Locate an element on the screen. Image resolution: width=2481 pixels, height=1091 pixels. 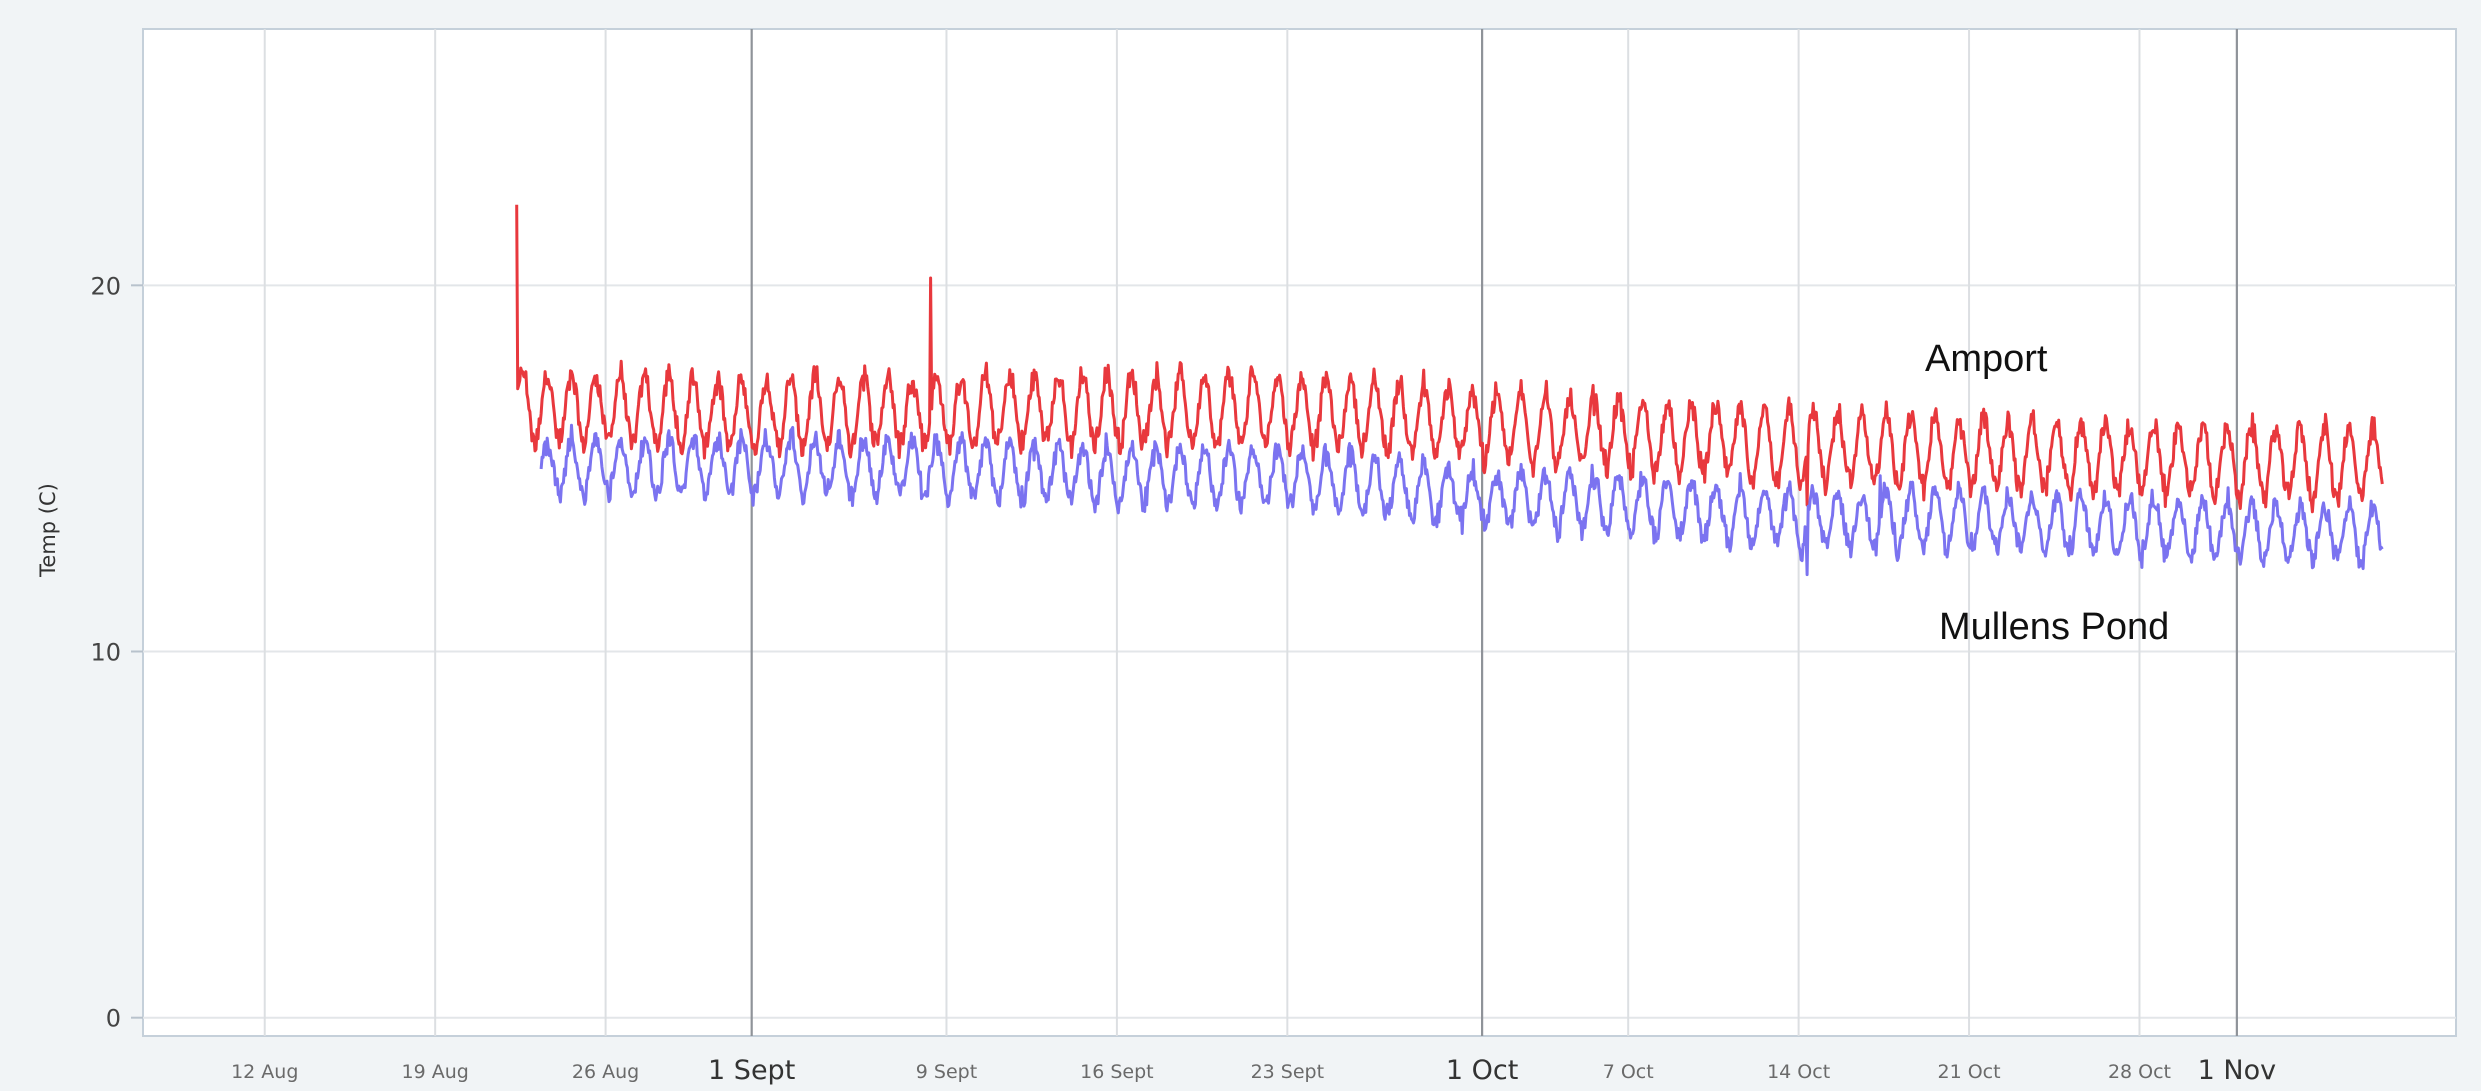
y-axis-title: Temp (C) is located at coordinates (48, 530).